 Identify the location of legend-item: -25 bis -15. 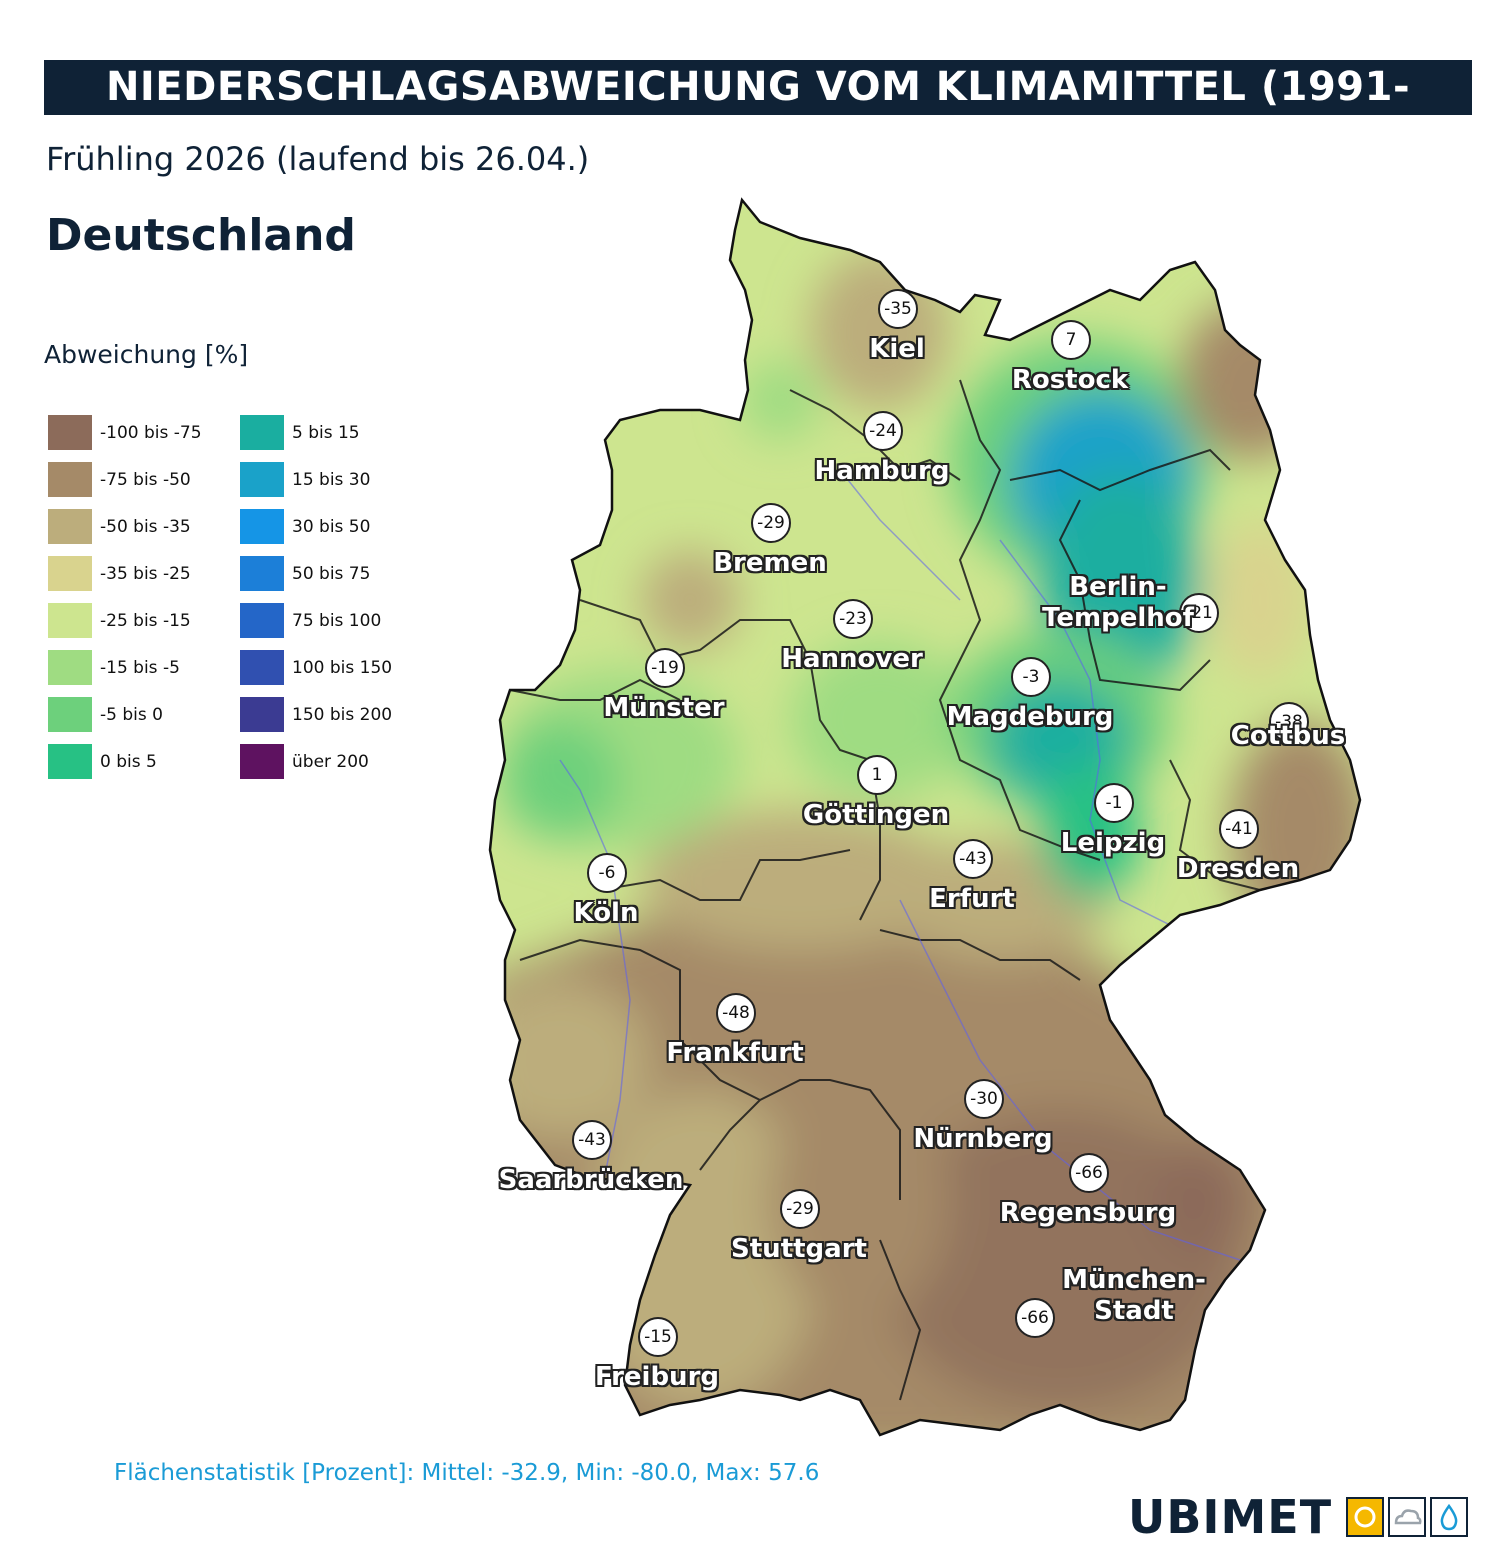
(144, 620).